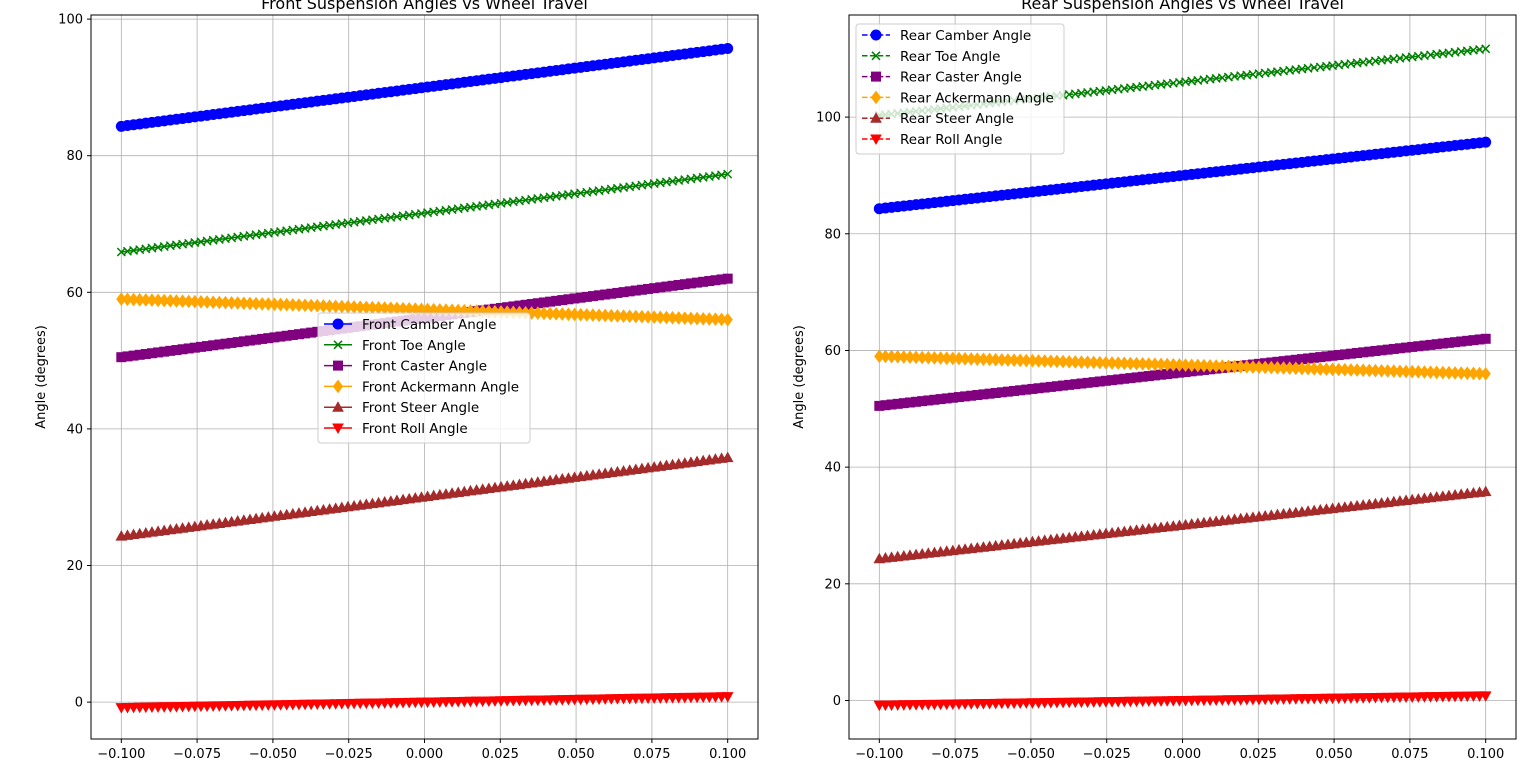 The width and height of the screenshot is (1536, 767). Describe the element at coordinates (424, 496) in the screenshot. I see `front-series-front-steer-angle` at that location.